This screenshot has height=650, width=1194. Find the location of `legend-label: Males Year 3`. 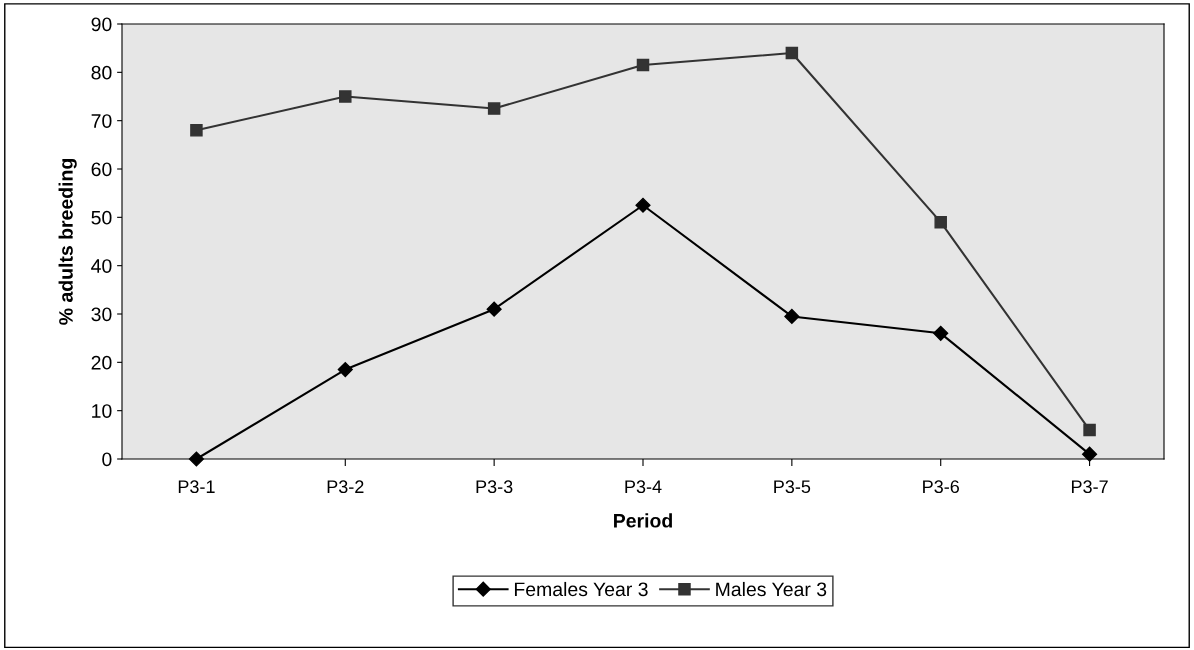

legend-label: Males Year 3 is located at coordinates (771, 589).